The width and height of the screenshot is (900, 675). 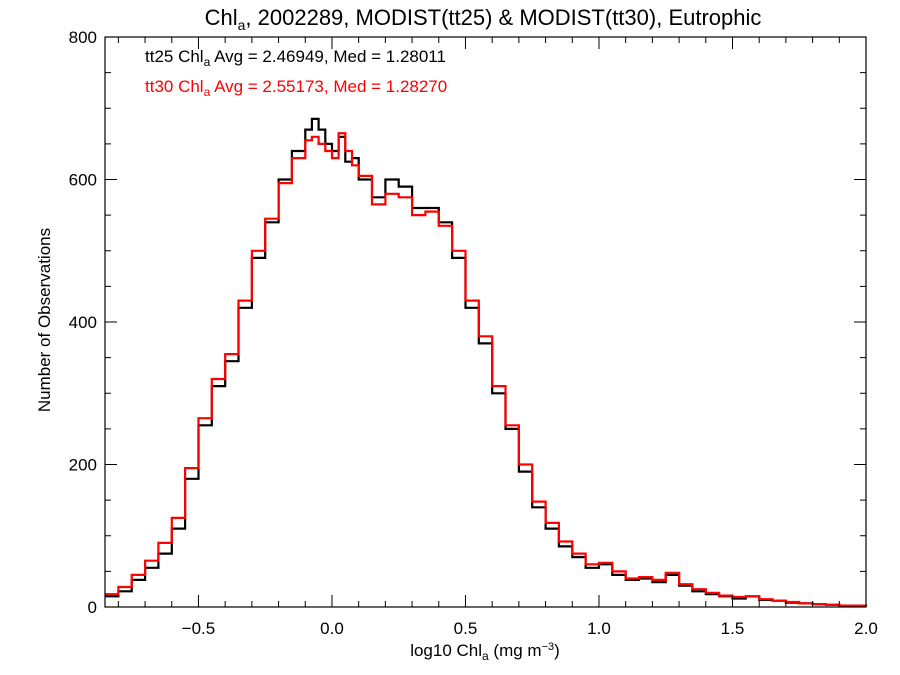 What do you see at coordinates (548, 647) in the screenshot?
I see `x-axis-label-sup: −3` at bounding box center [548, 647].